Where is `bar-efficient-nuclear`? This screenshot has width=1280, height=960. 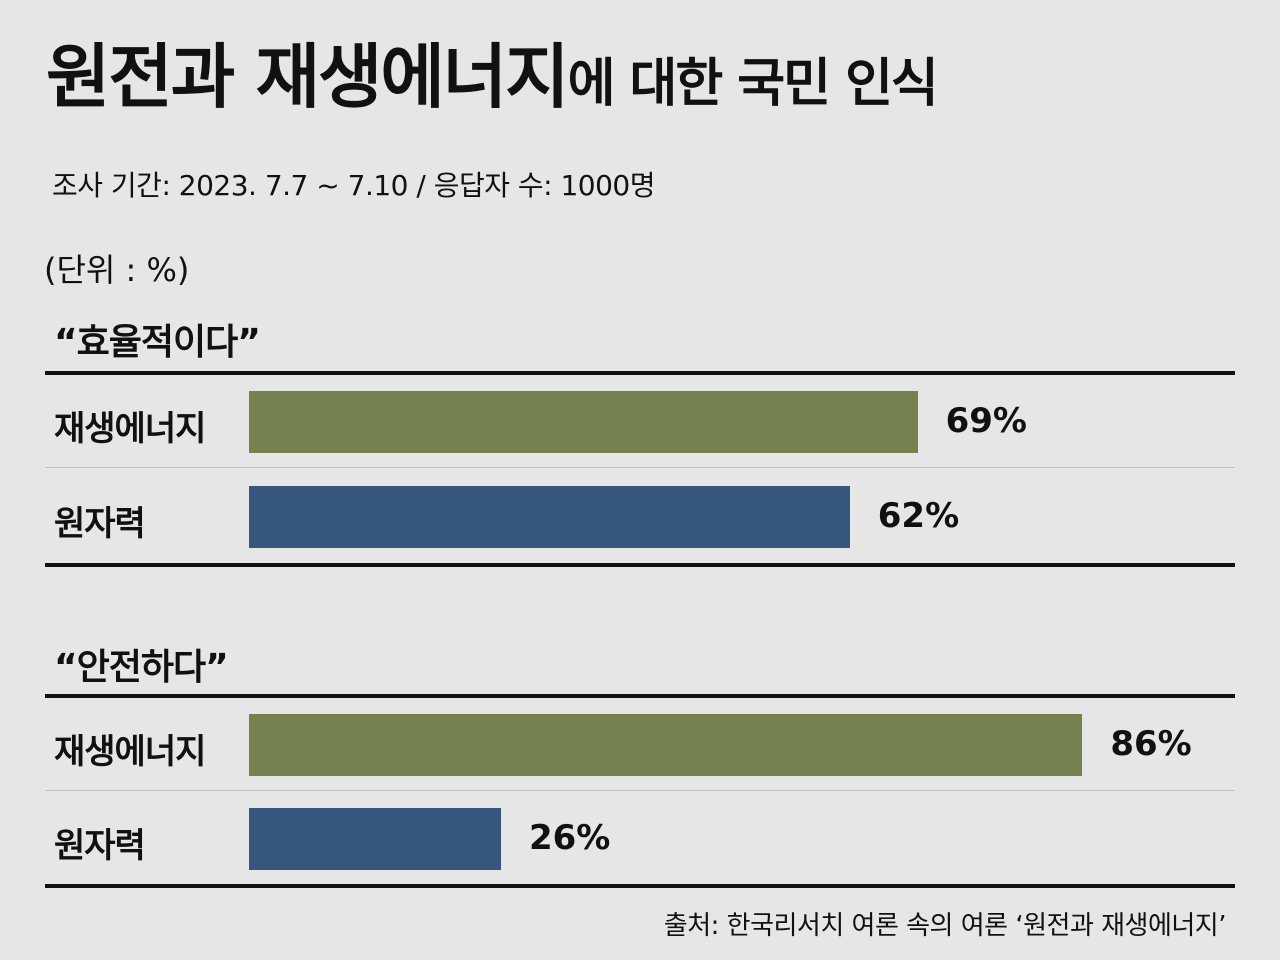
bar-efficient-nuclear is located at coordinates (549, 517).